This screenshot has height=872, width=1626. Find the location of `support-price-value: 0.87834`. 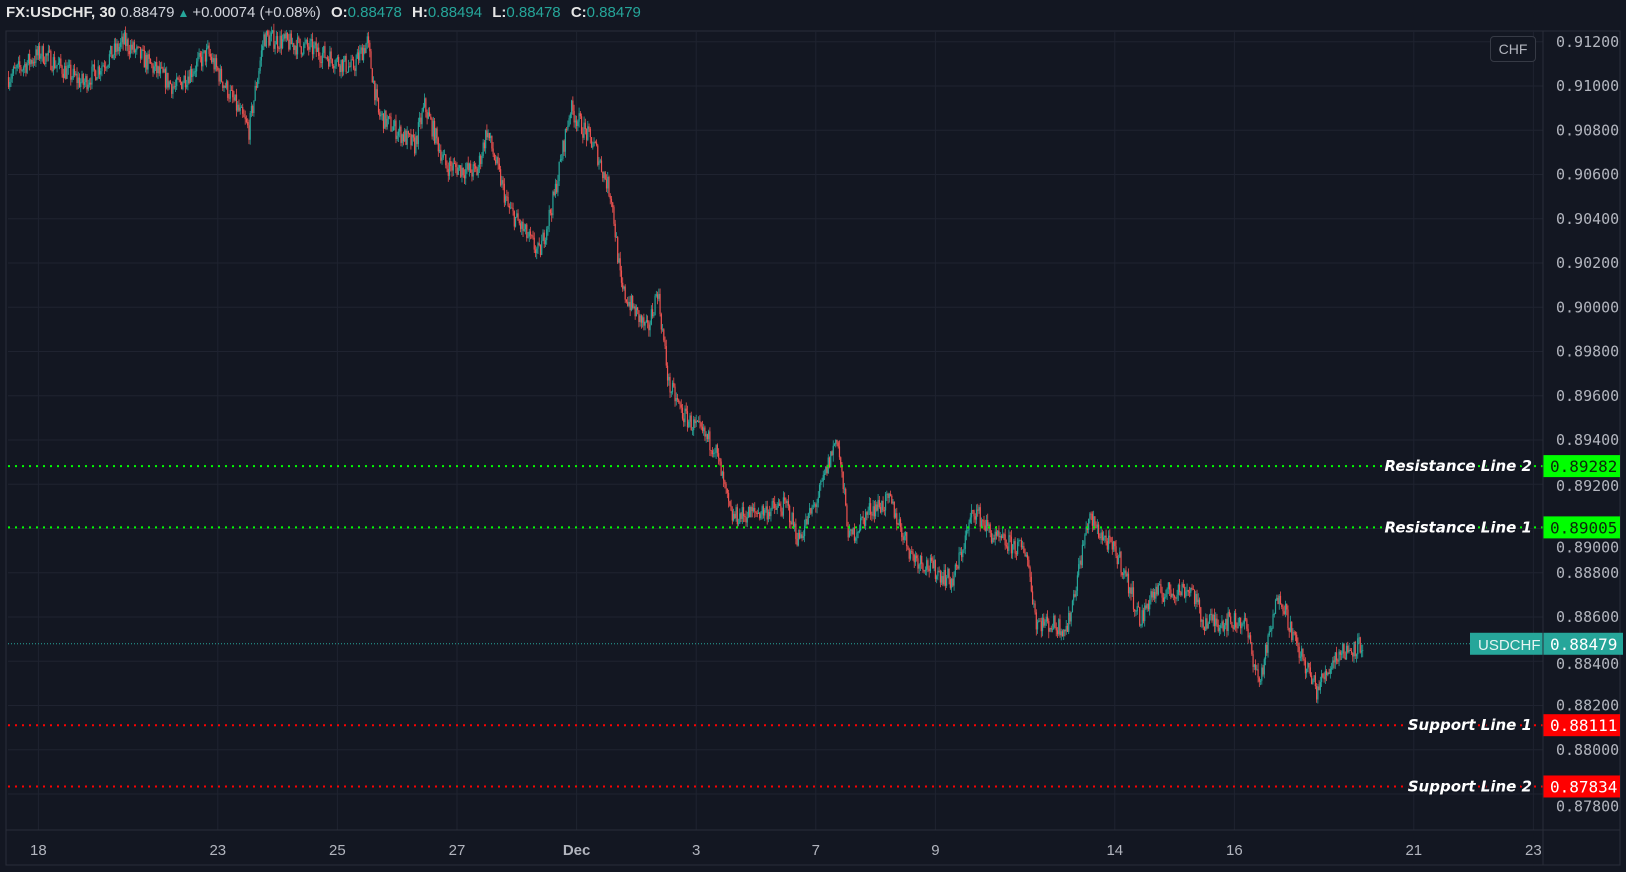

support-price-value: 0.87834 is located at coordinates (1583, 786).